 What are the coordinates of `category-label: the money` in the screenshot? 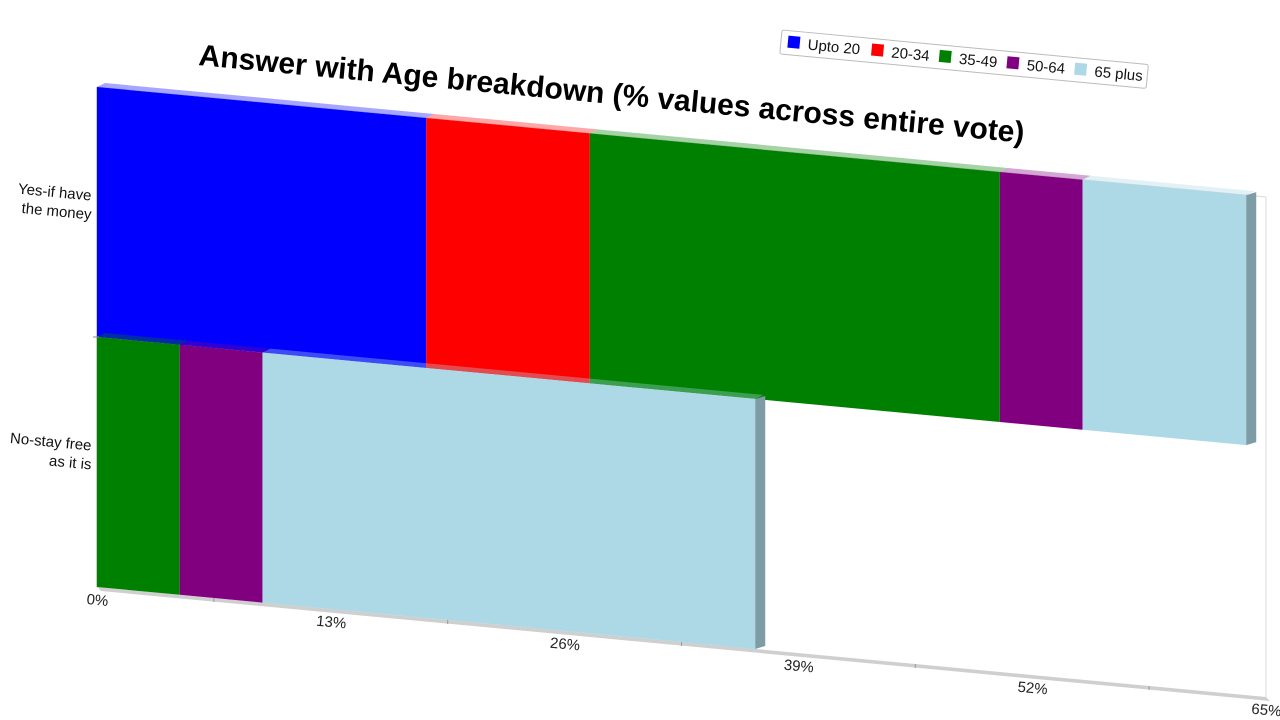 It's located at (57, 212).